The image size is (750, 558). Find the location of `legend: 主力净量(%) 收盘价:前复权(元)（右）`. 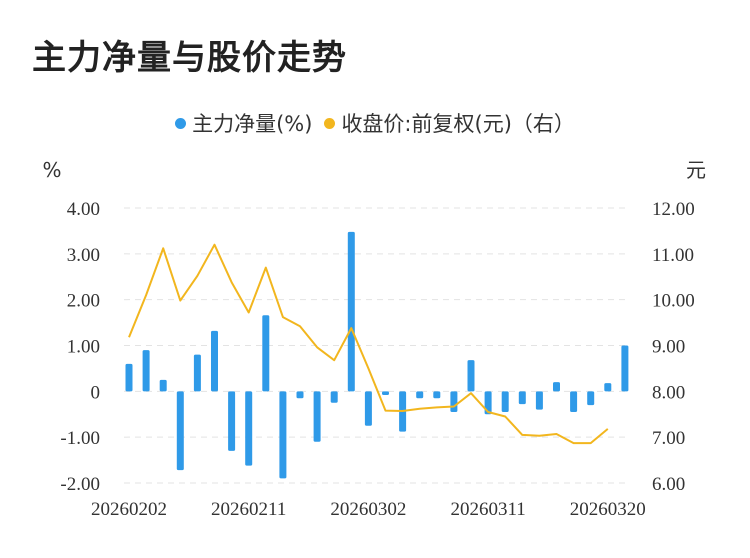

legend: 主力净量(%) 收盘价:前复权(元)（右） is located at coordinates (375, 123).